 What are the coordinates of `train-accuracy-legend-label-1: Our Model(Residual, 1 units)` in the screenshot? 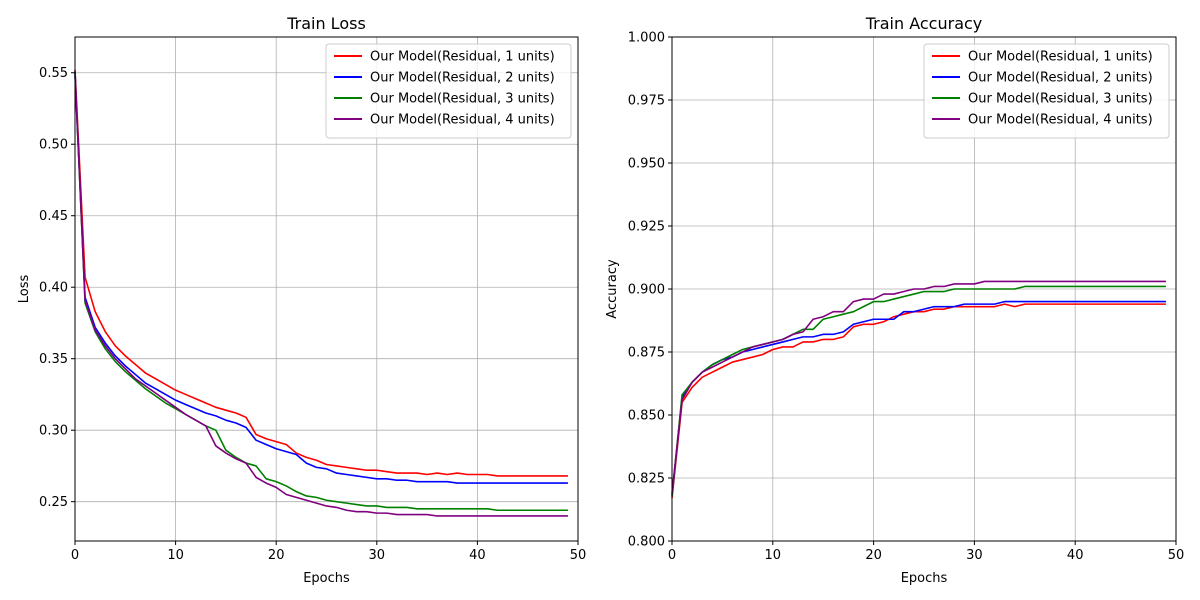 It's located at (1060, 57).